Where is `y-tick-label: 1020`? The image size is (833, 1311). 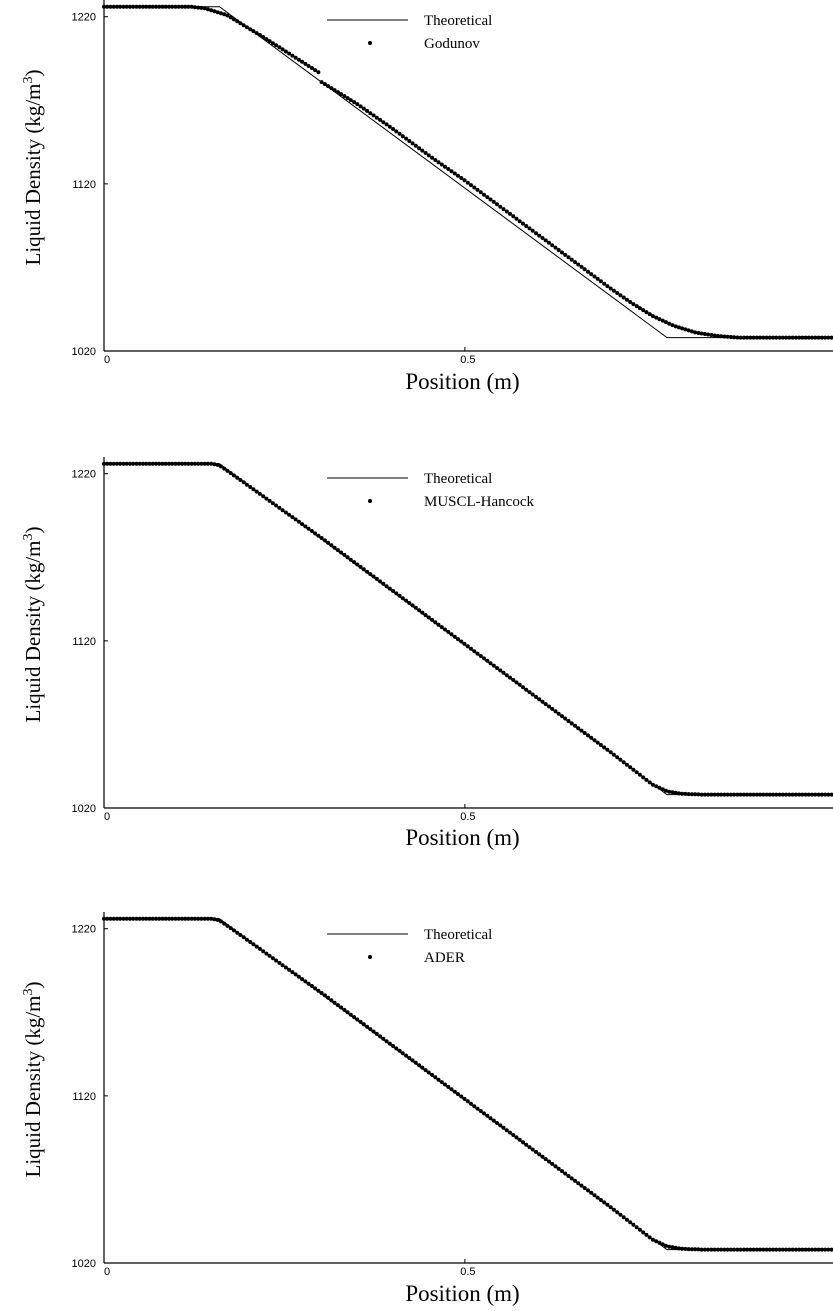
y-tick-label: 1020 is located at coordinates (84, 809).